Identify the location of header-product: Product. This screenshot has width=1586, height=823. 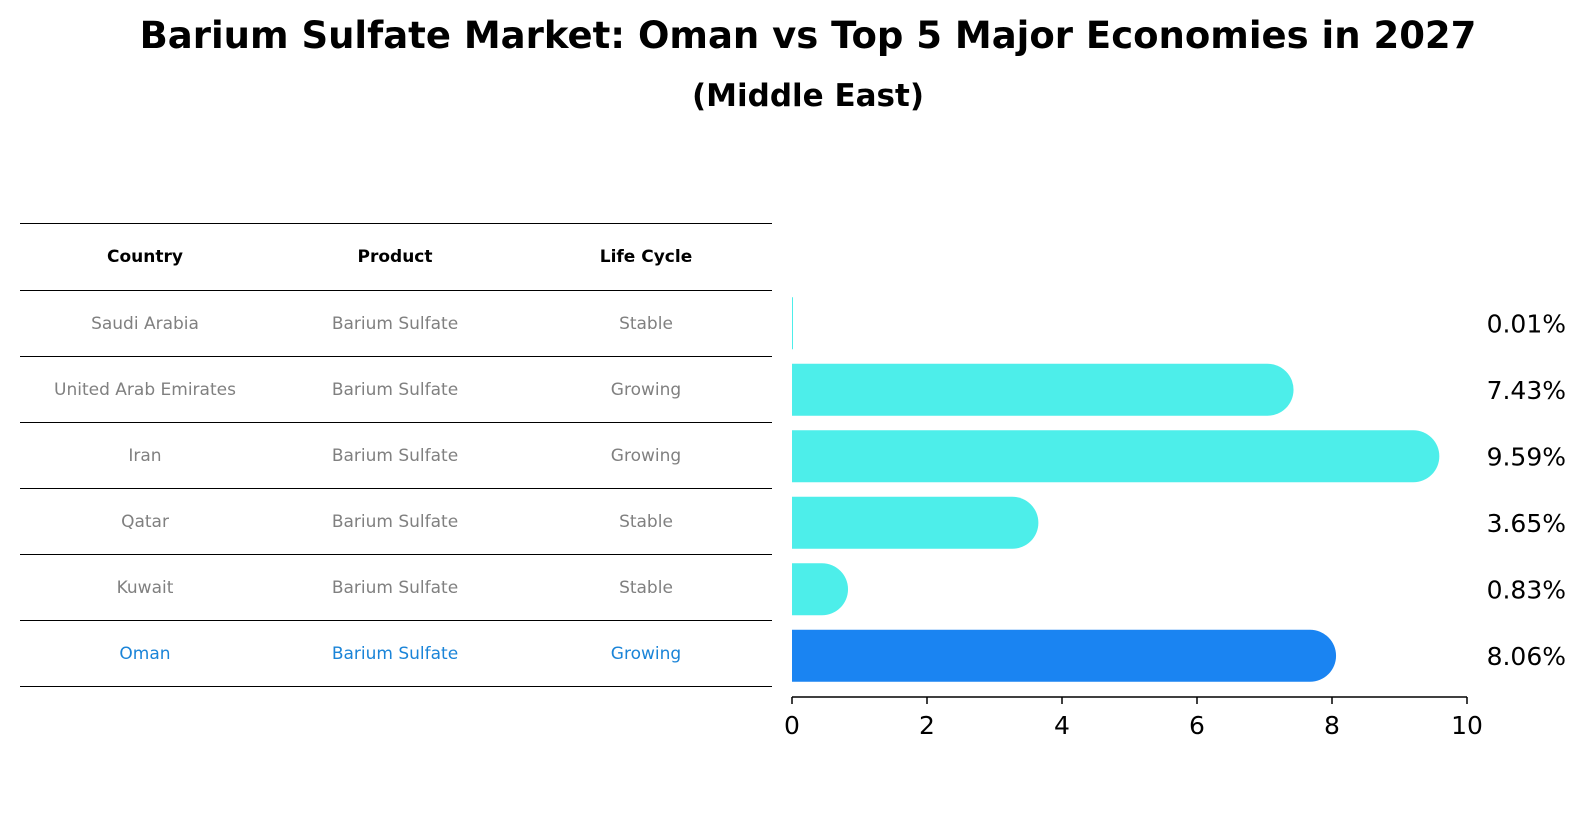
(395, 257).